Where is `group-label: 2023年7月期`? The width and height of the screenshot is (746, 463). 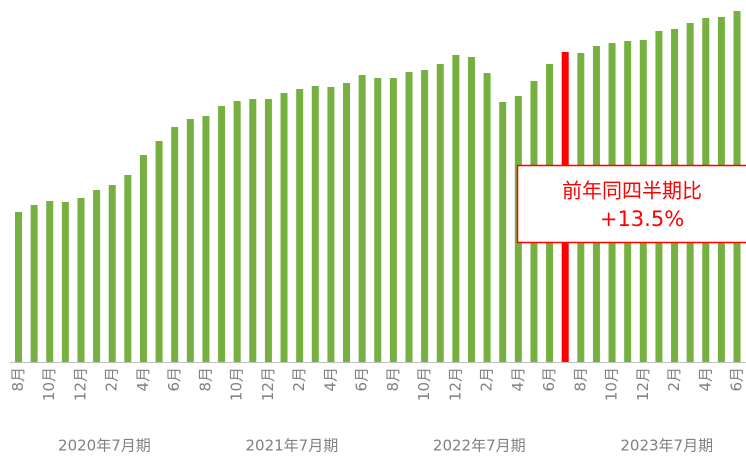
group-label: 2023年7月期 is located at coordinates (666, 446).